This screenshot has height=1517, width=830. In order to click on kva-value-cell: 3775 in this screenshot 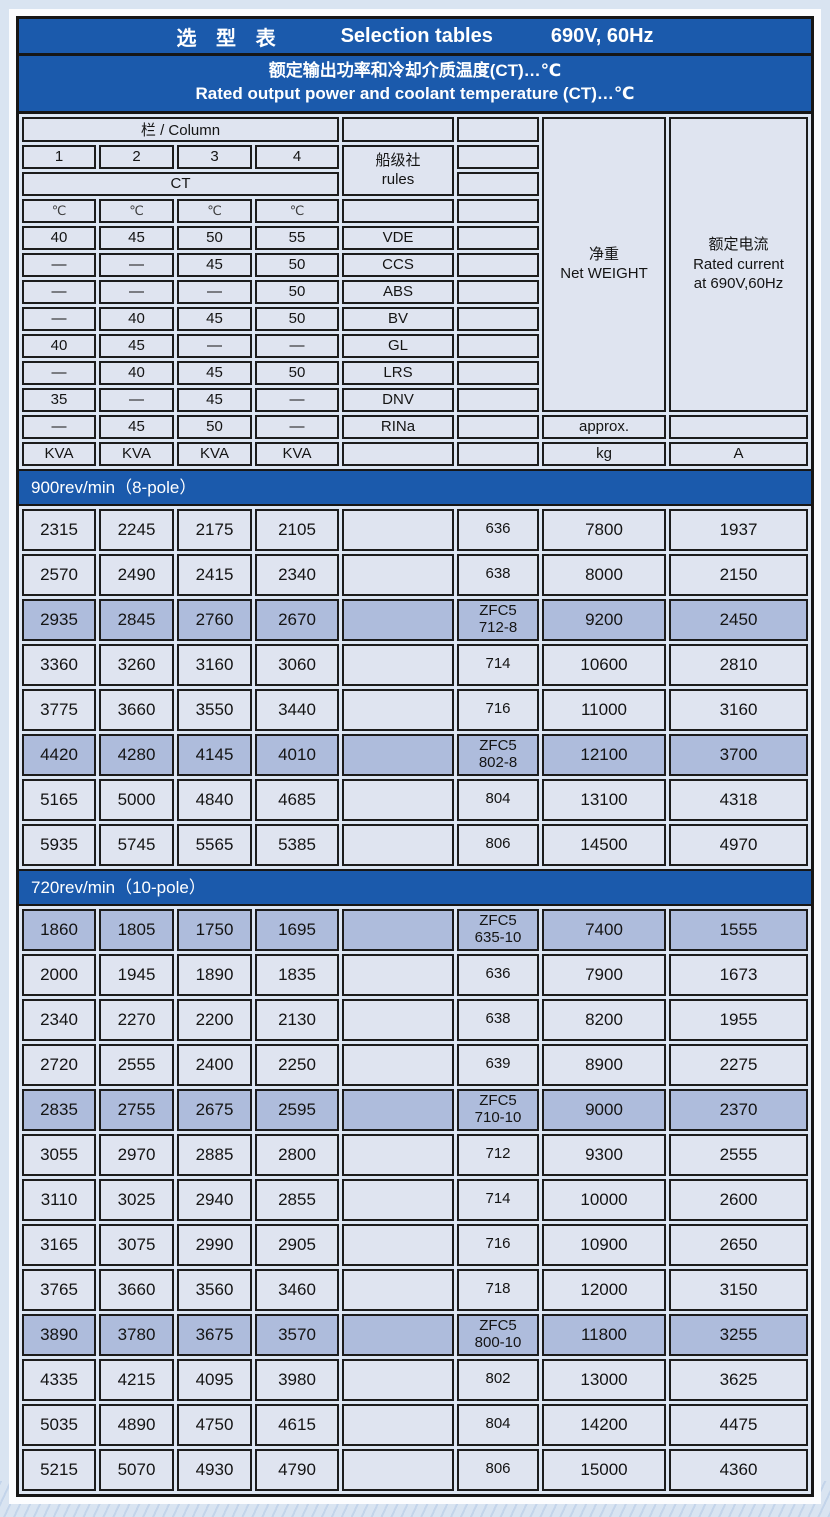, I will do `click(59, 709)`.